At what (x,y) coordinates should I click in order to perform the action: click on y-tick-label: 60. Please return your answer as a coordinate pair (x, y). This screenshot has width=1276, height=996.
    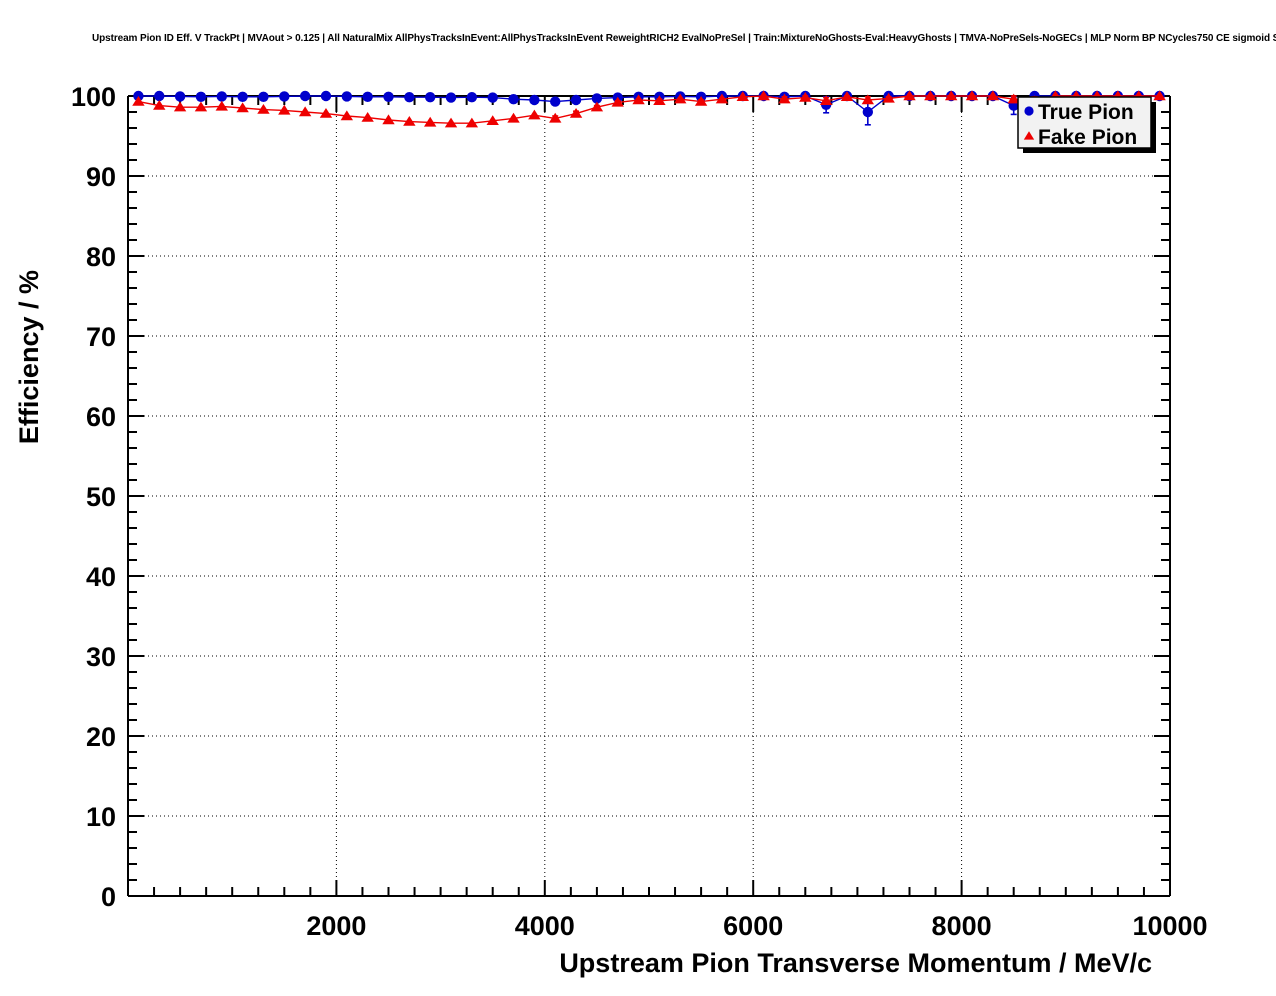
    Looking at the image, I should click on (101, 417).